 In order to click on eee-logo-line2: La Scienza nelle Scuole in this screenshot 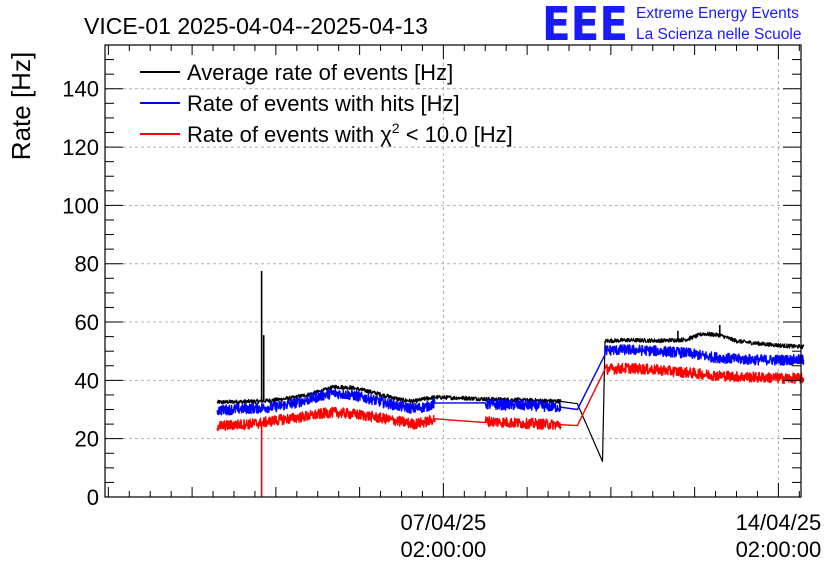, I will do `click(718, 34)`.